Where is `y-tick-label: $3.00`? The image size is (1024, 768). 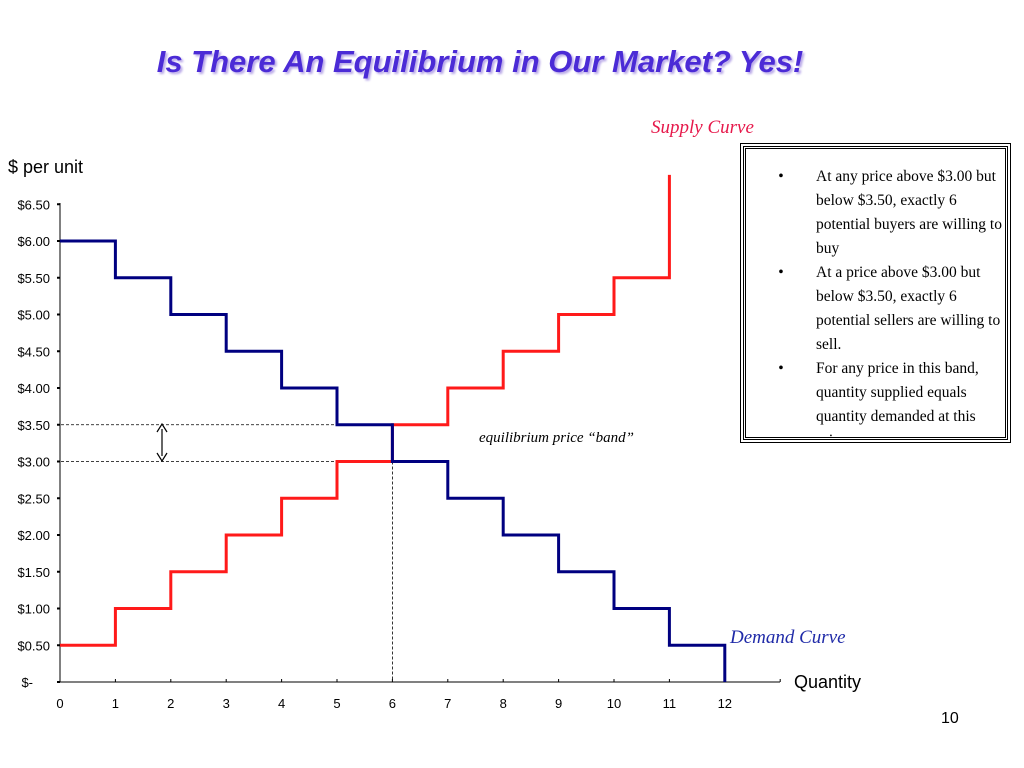
y-tick-label: $3.00 is located at coordinates (33, 462).